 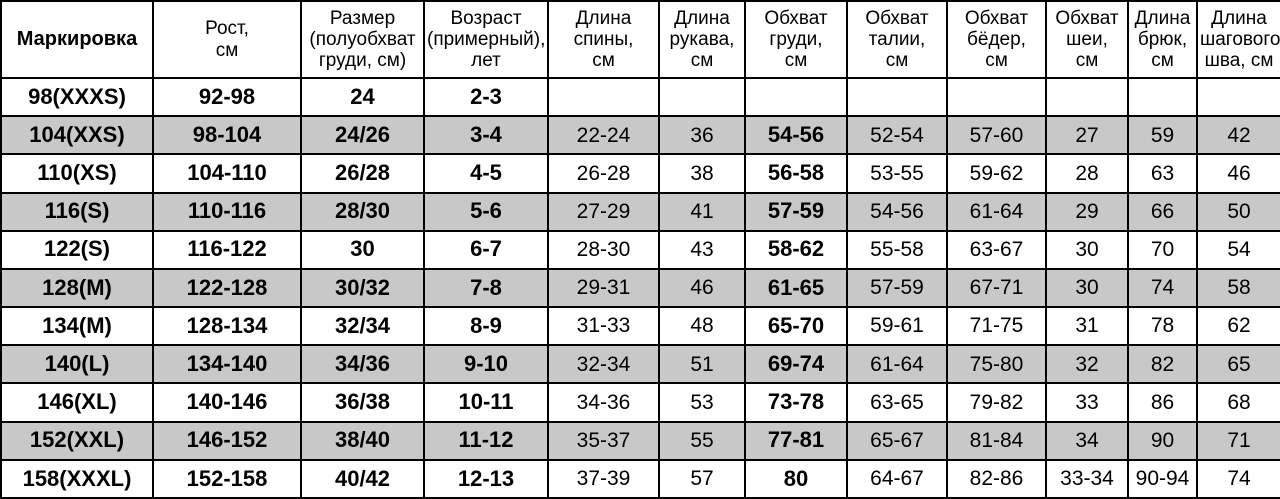 I want to click on cell-age: 6-7, so click(x=486, y=249).